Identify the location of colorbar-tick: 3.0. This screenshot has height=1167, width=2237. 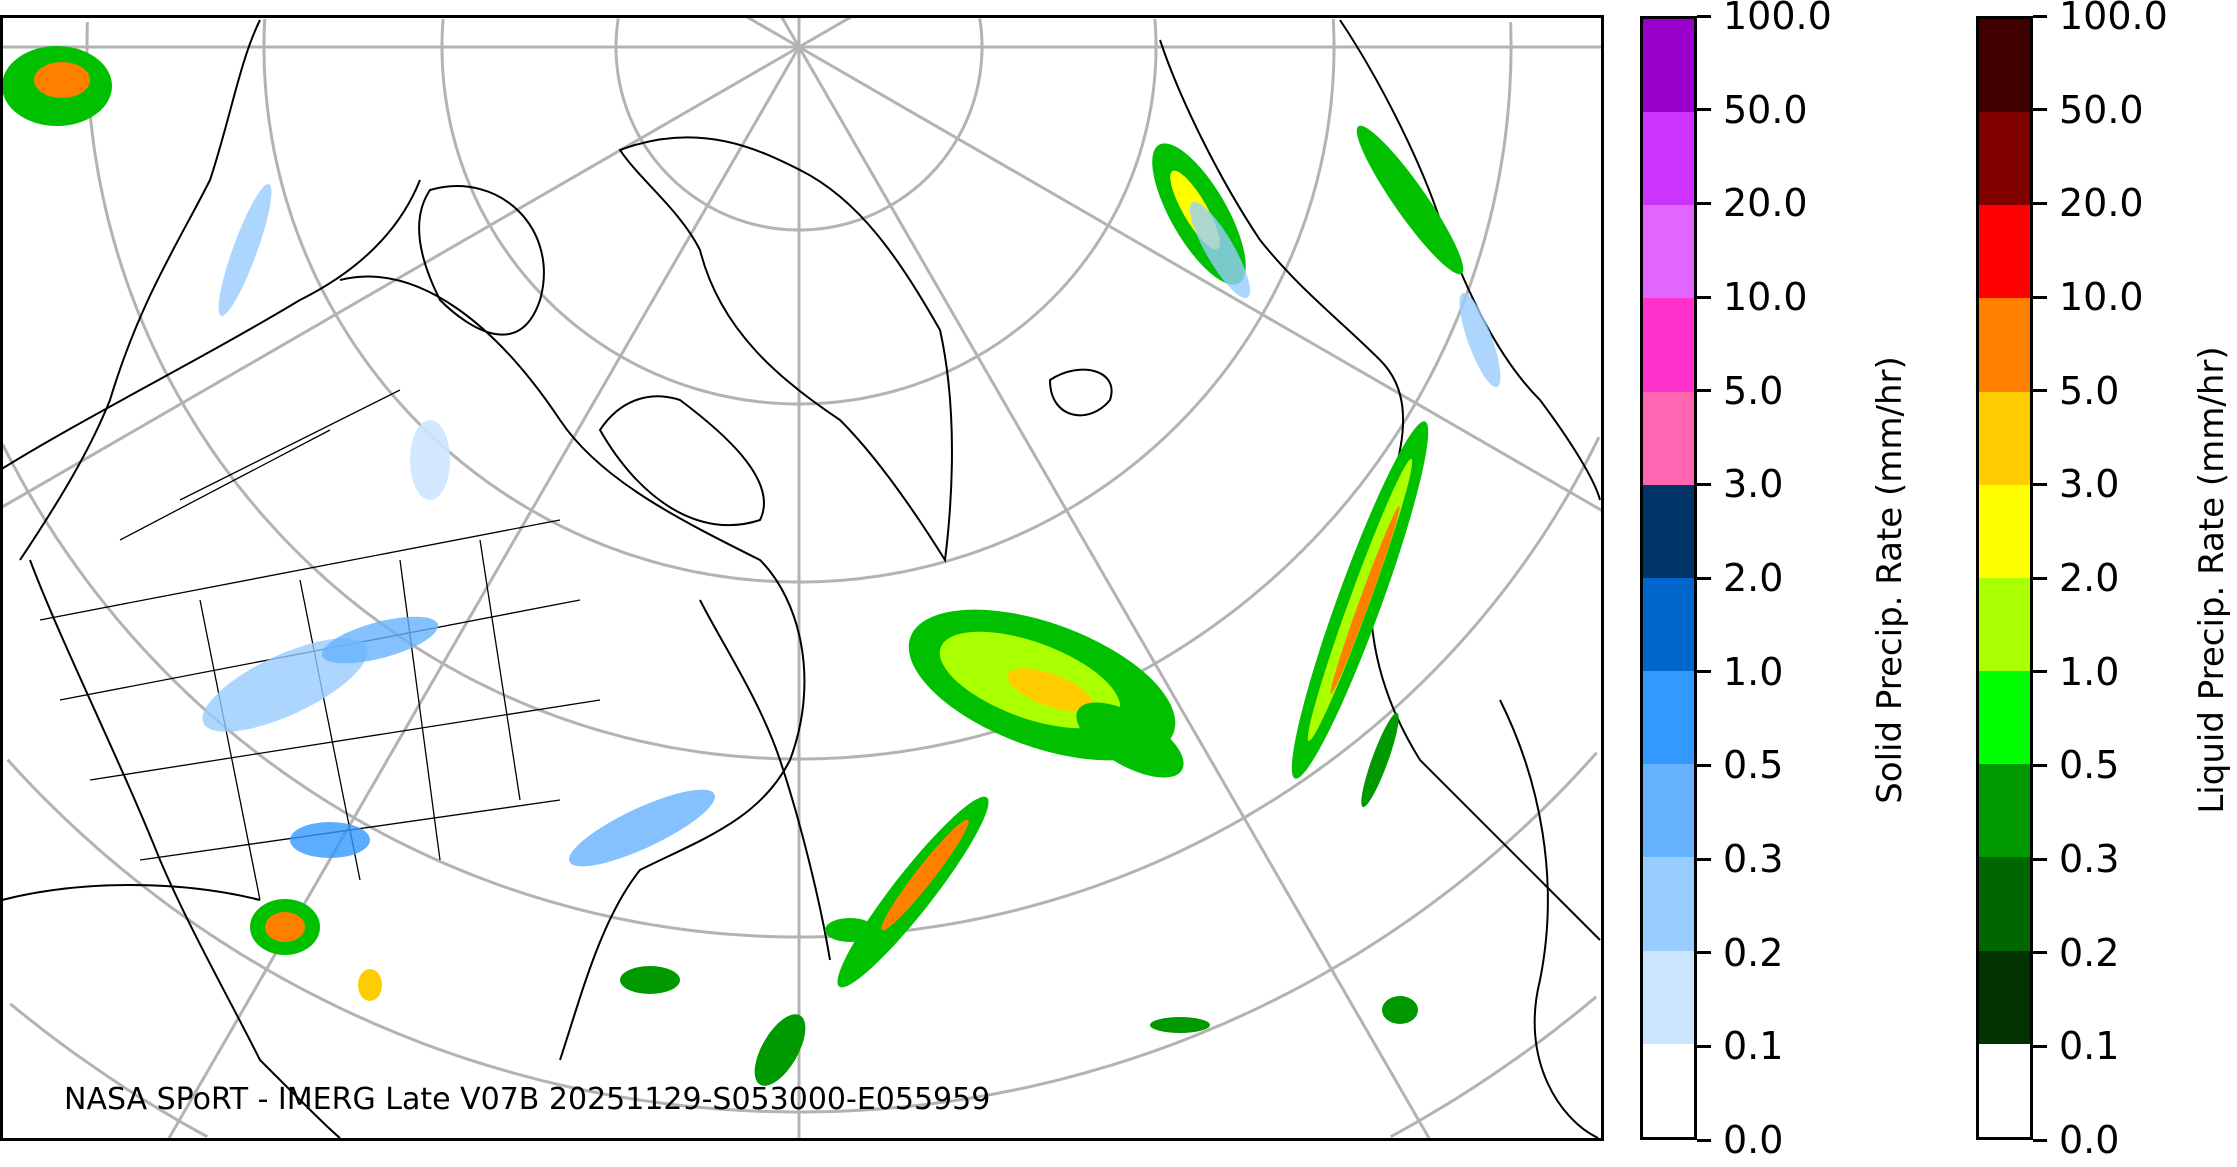
(2076, 484).